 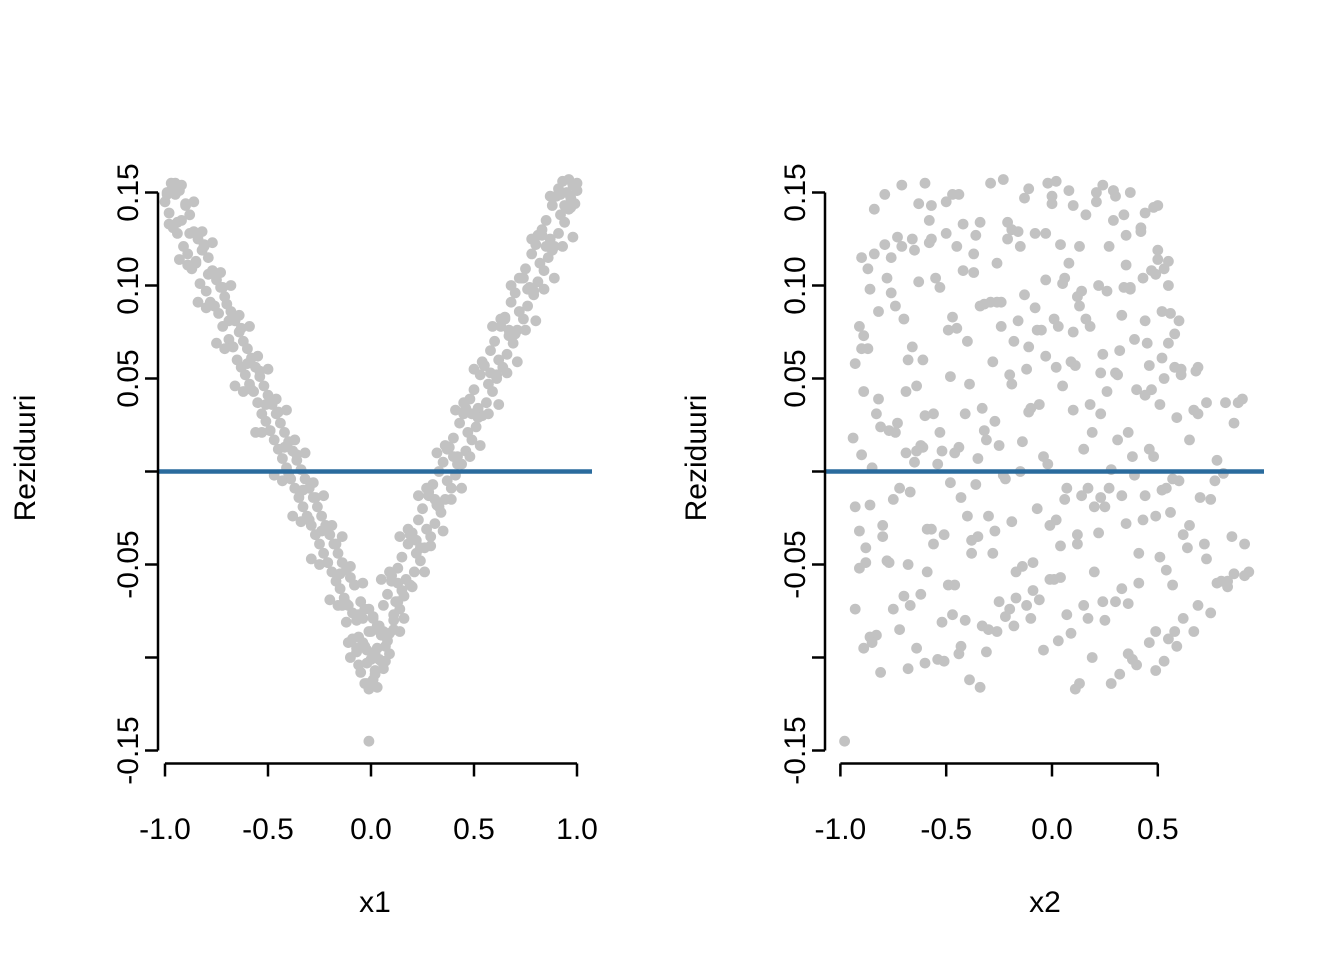 I want to click on y-tick-label: -0.15, so click(x=128, y=750).